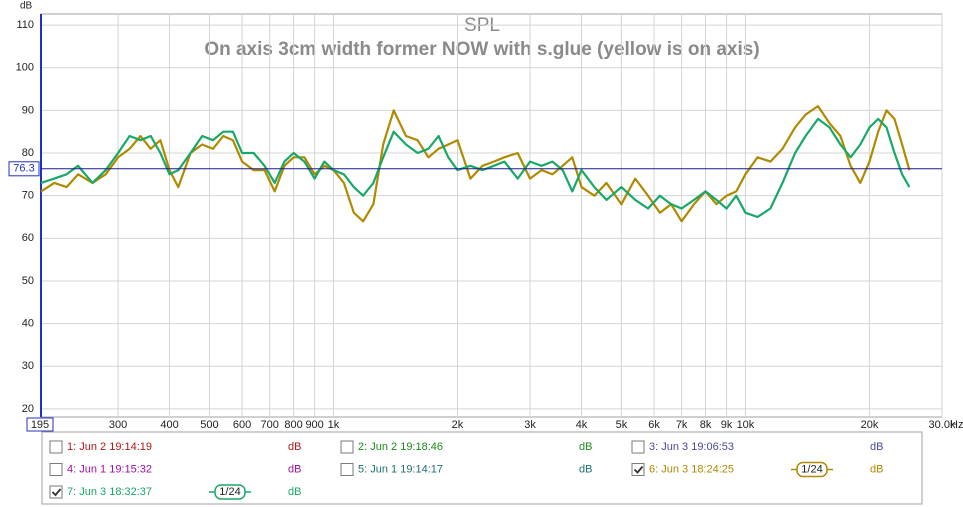 The image size is (963, 507). I want to click on legend-label: 5: Jun 1 19:14:17, so click(400, 469).